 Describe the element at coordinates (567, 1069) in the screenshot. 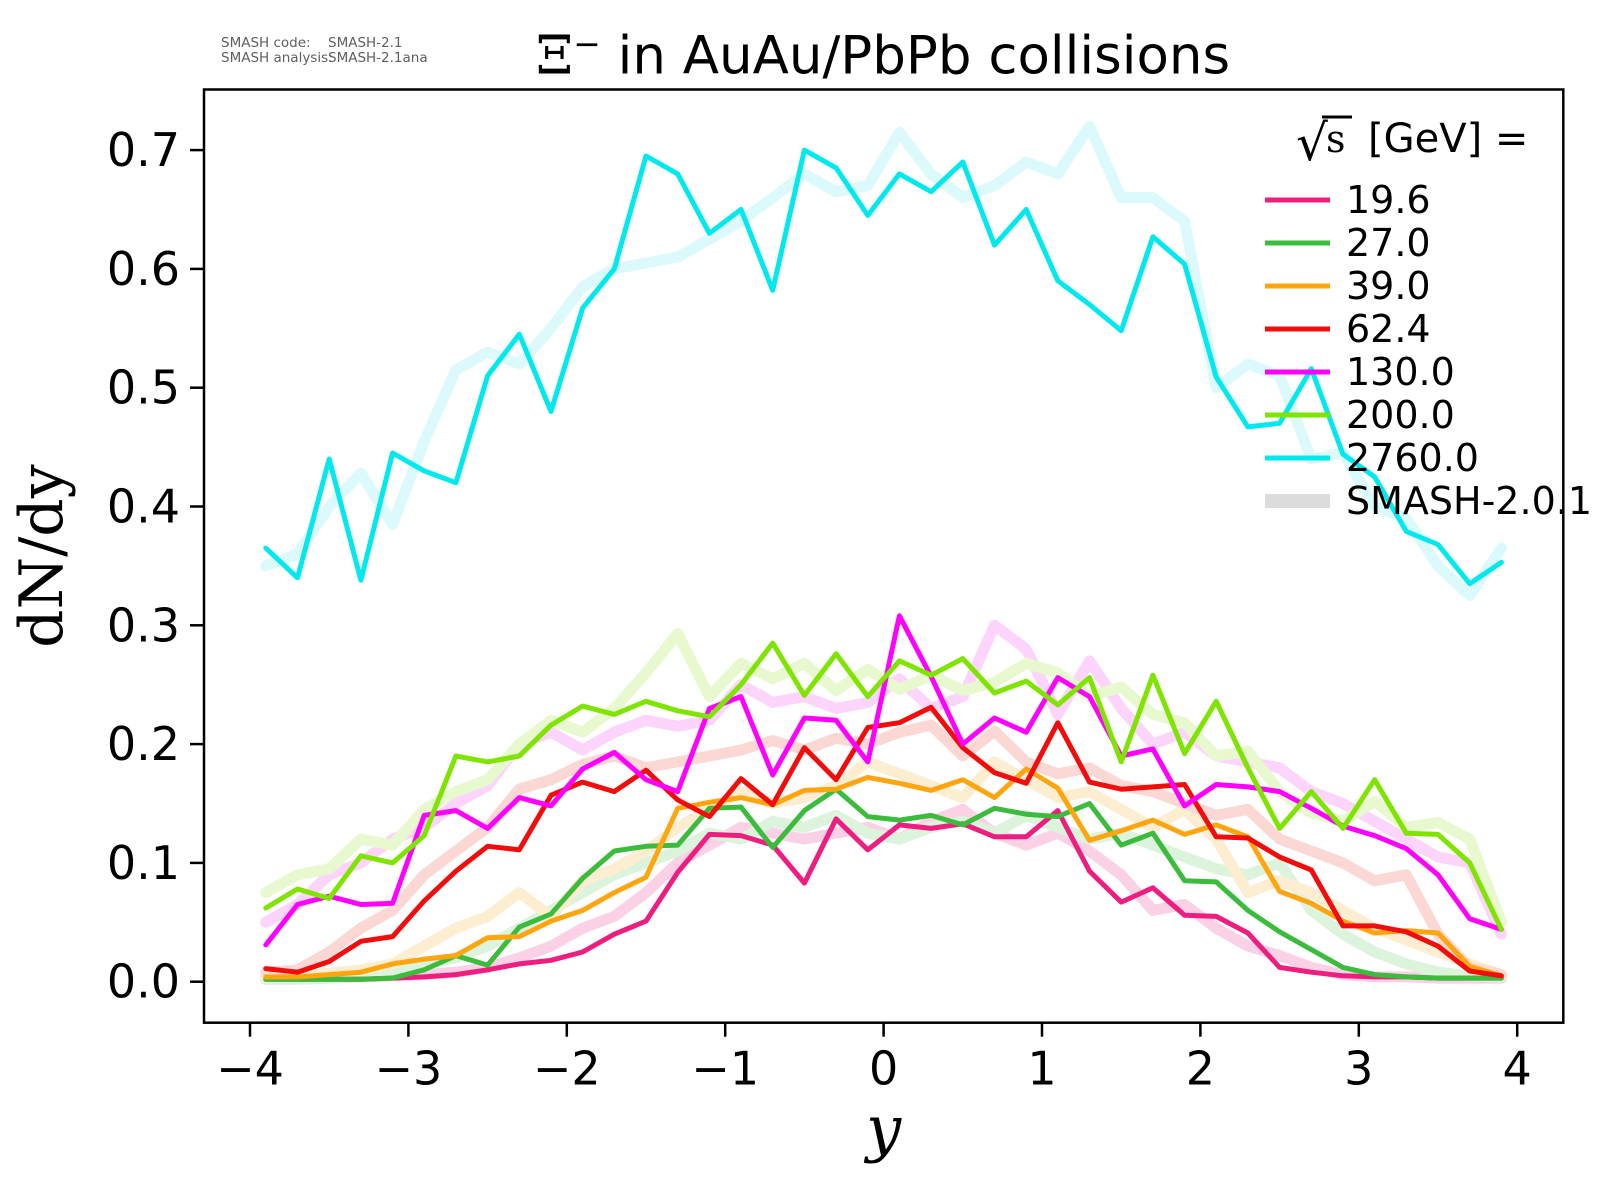

I see `x-tick-label: −2` at that location.